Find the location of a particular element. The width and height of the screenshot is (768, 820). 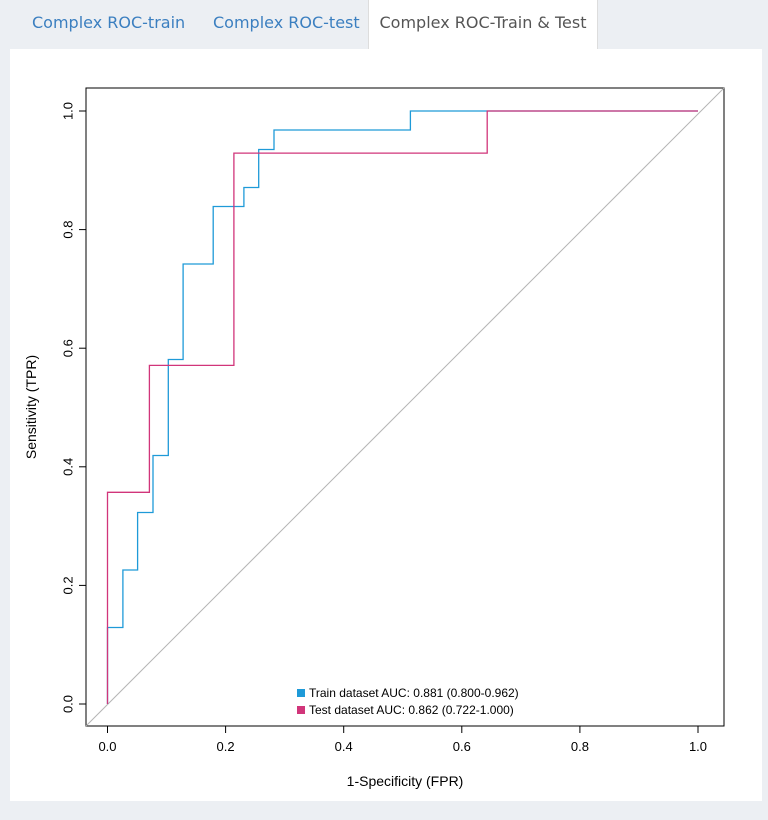

x-tick-label: 1.0 is located at coordinates (698, 746).